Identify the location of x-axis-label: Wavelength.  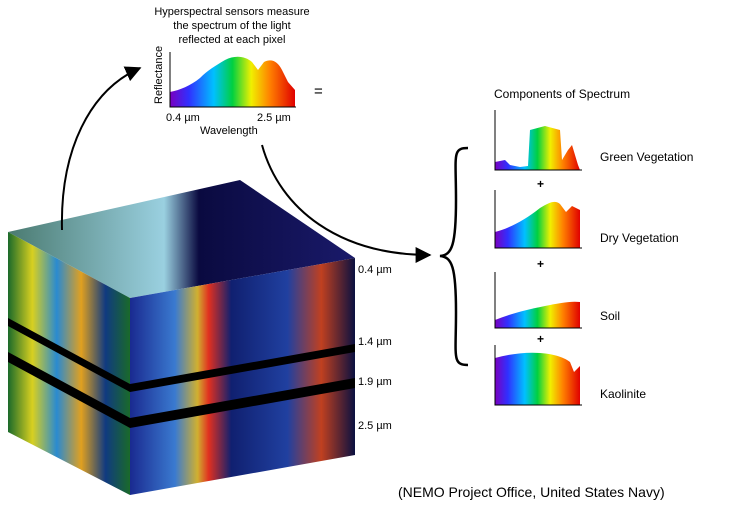
(229, 131).